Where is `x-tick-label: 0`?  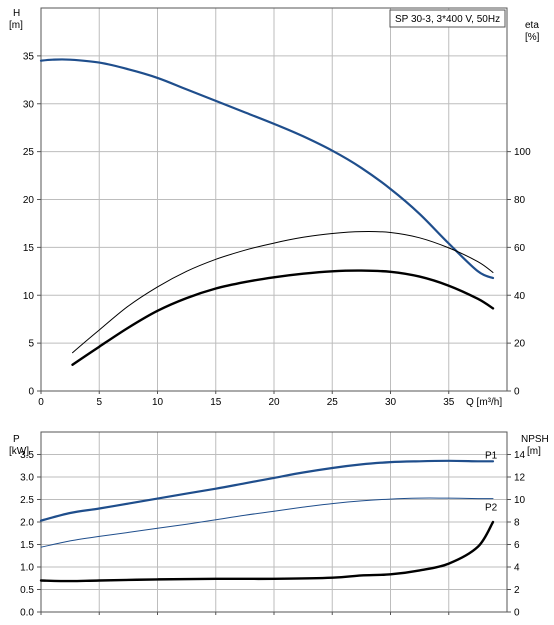
x-tick-label: 0 is located at coordinates (41, 402).